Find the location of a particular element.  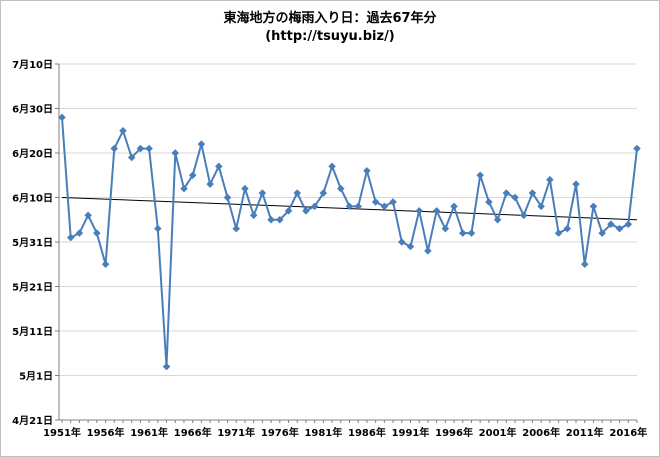

x-tick-label: 1966年 is located at coordinates (193, 432).